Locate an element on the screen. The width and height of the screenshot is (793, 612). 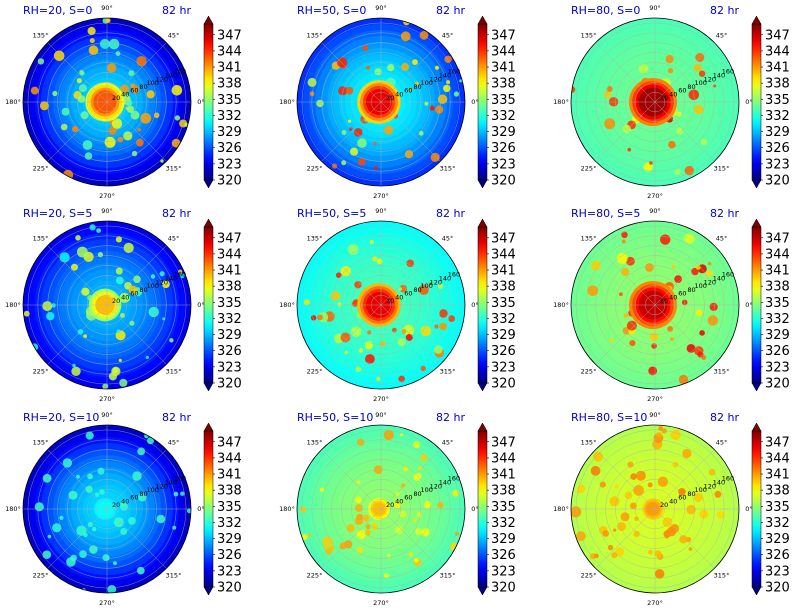
radial-tick-label: 120 is located at coordinates (710, 486).